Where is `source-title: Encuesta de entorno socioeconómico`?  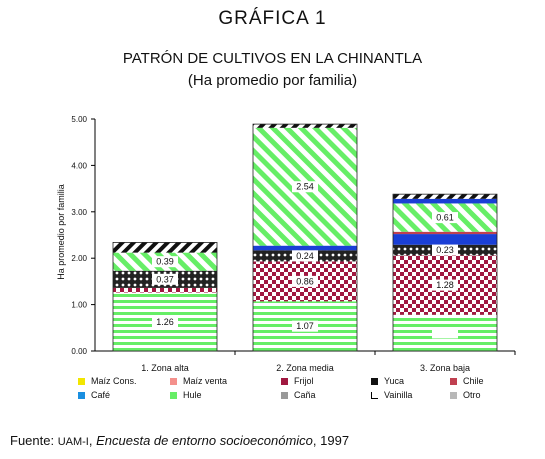
source-title: Encuesta de entorno socioeconómico is located at coordinates (204, 440).